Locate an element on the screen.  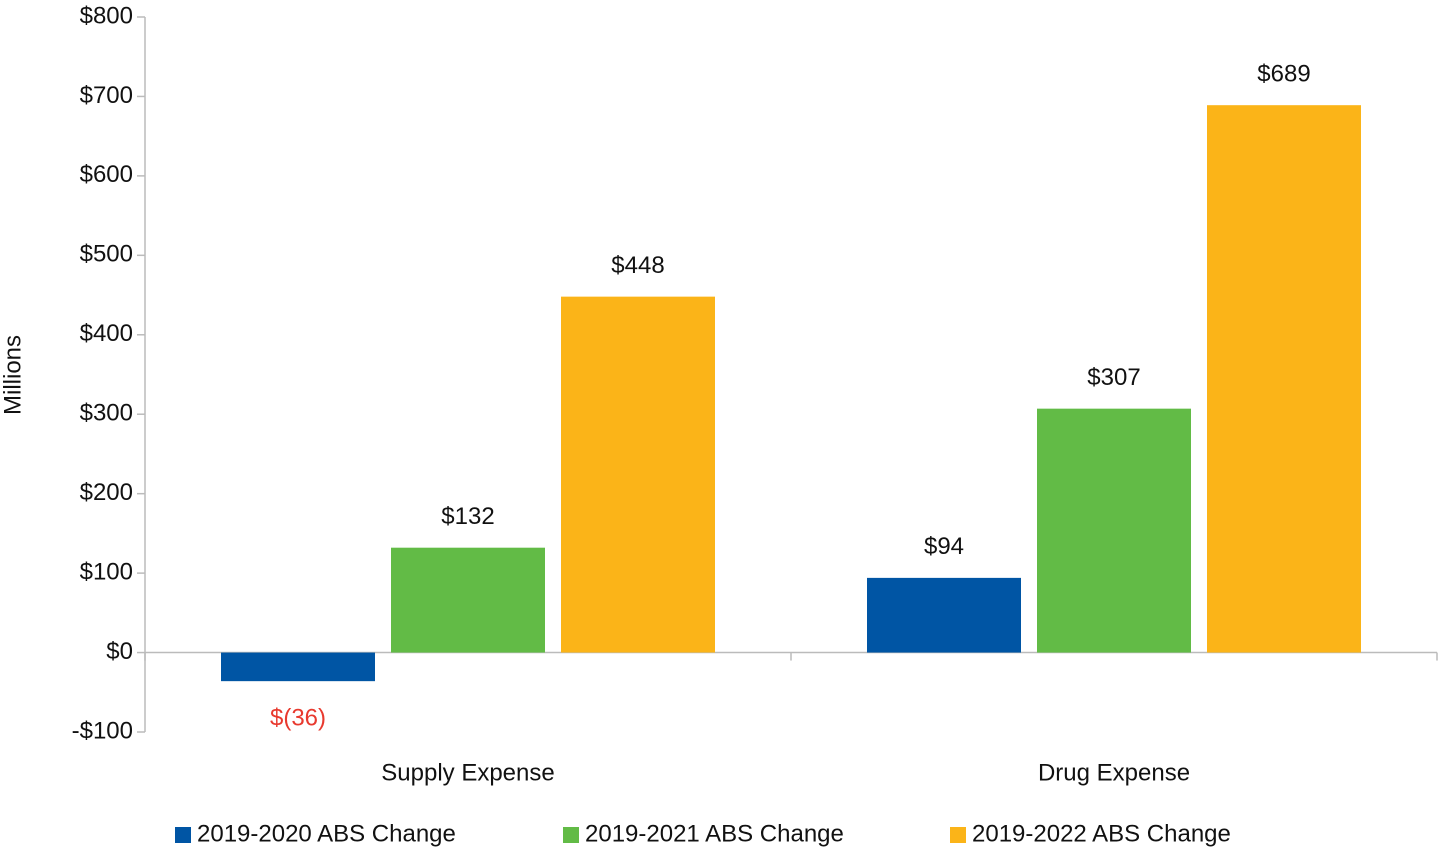
y-tick-label: $700 is located at coordinates (106, 95).